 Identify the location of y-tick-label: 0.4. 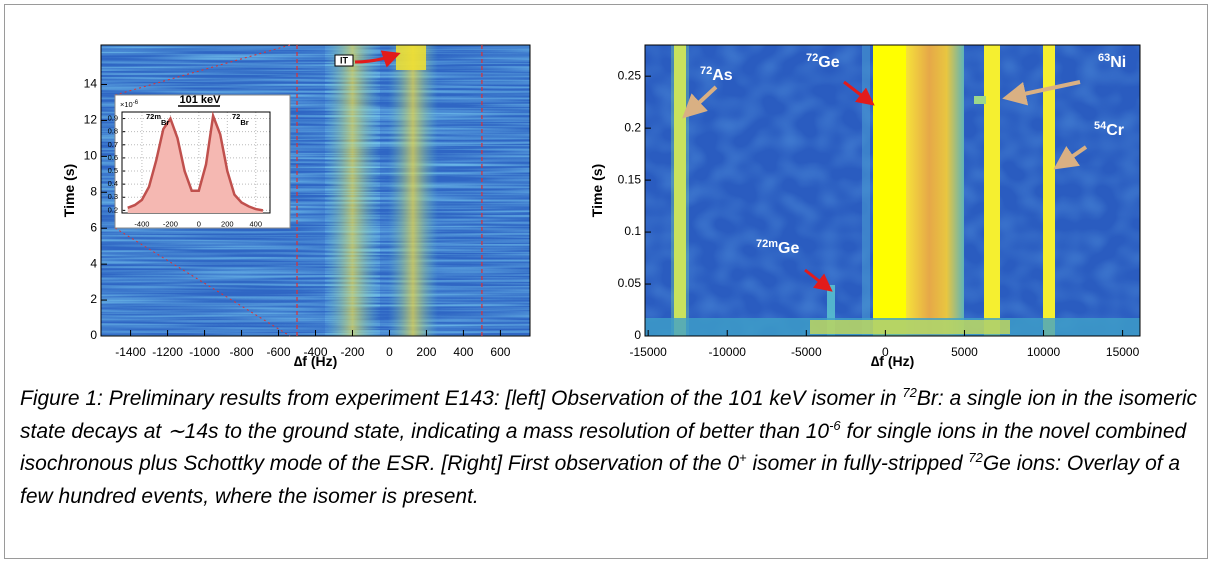
(113, 183).